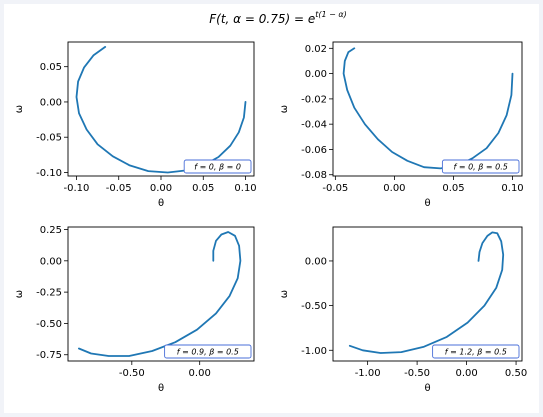 This screenshot has height=417, width=543. I want to click on y-tick-label: 0.05, so click(51, 67).